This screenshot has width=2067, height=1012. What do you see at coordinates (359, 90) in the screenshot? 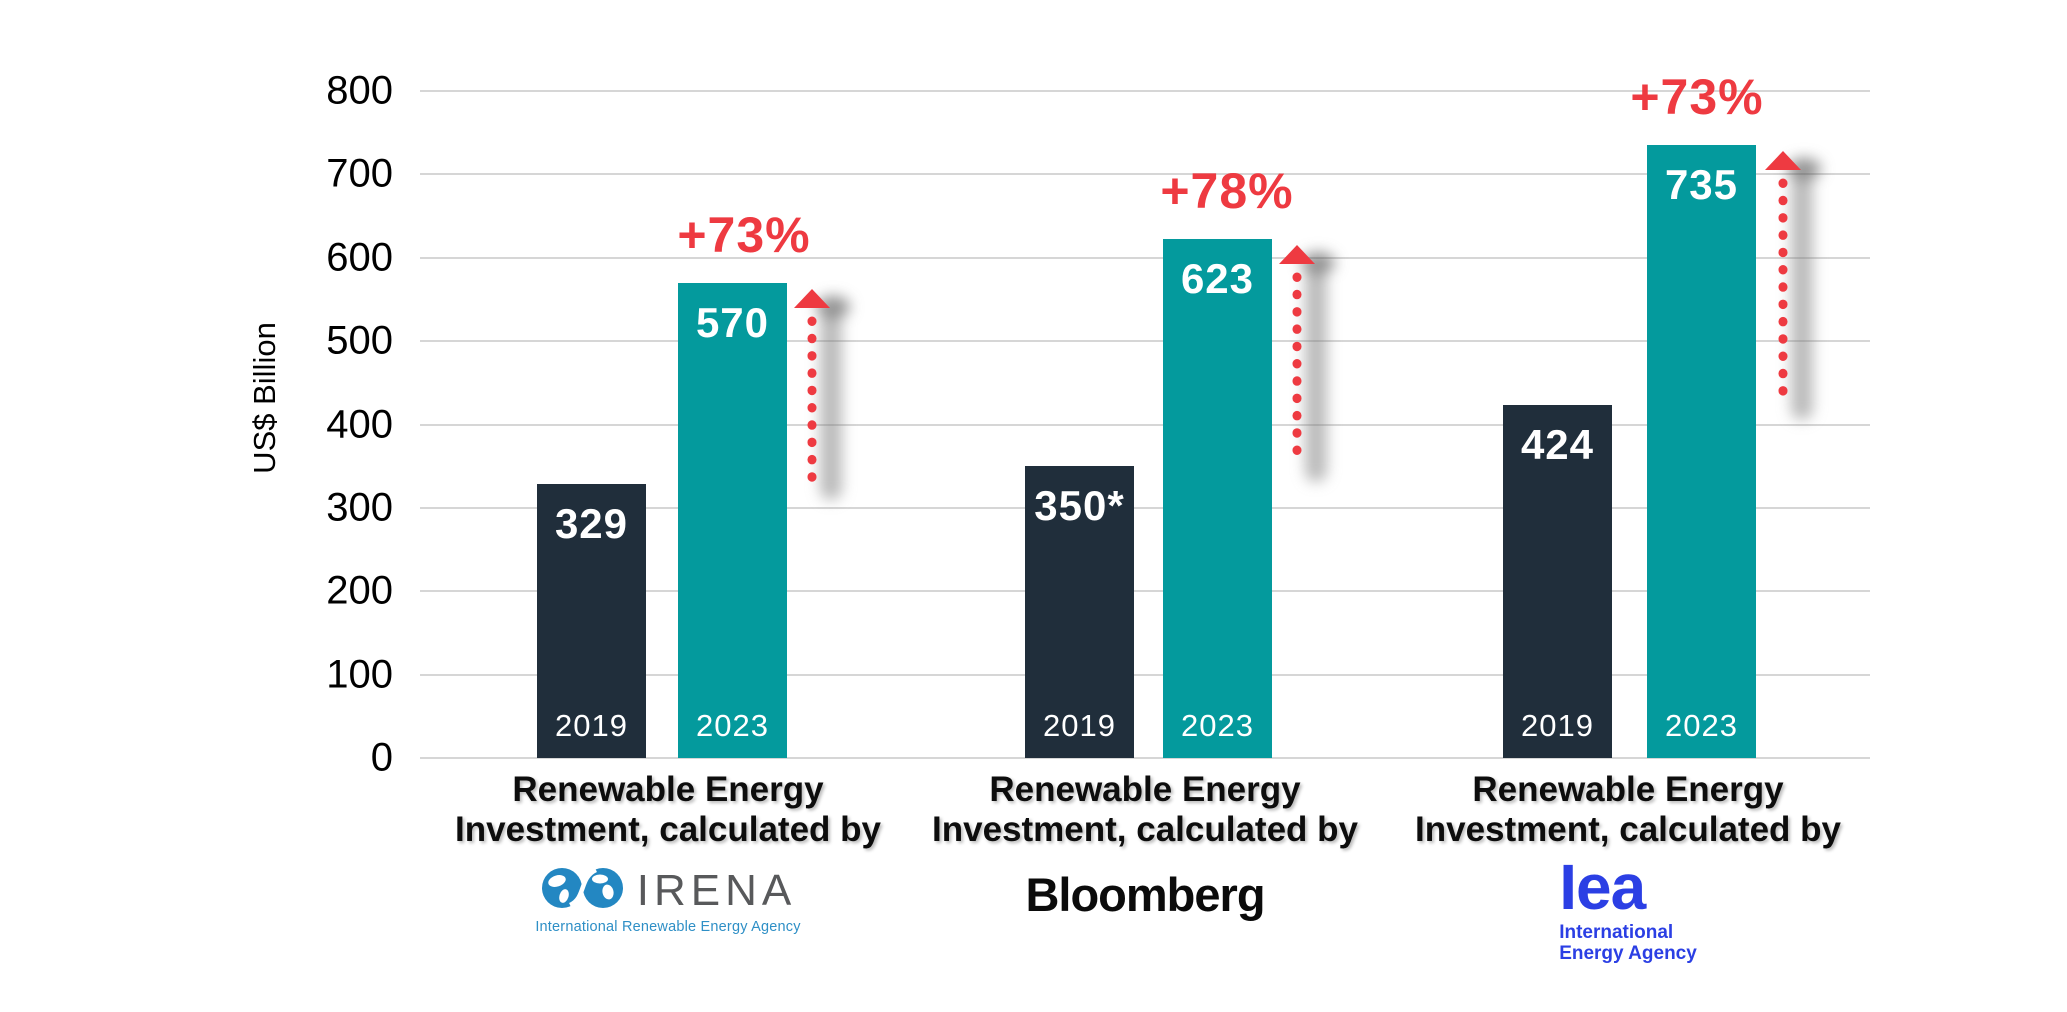
I see `y-tick-label: 800` at bounding box center [359, 90].